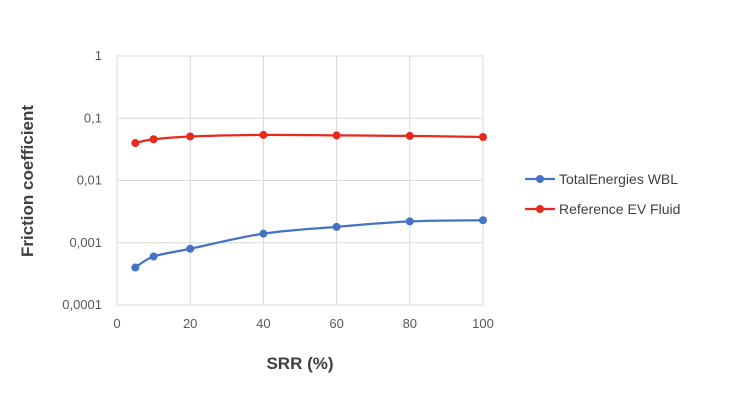 This screenshot has width=747, height=420. I want to click on y-tick-label: 1, so click(98, 55).